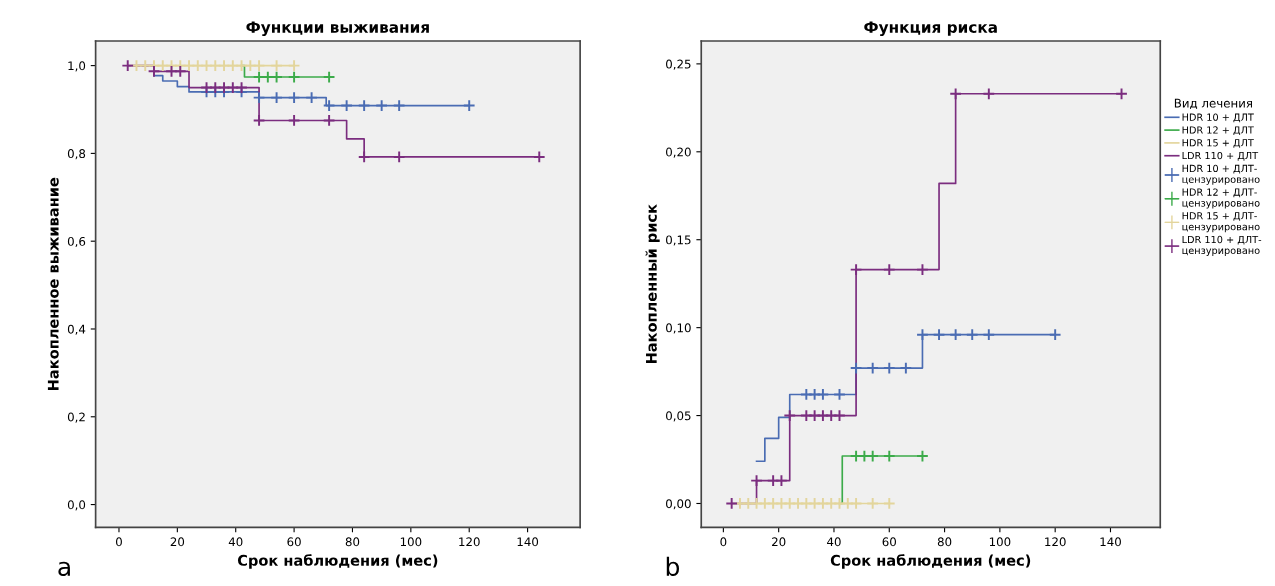 The width and height of the screenshot is (1275, 586). What do you see at coordinates (76, 154) in the screenshot?
I see `y-tick-label: 0,8` at bounding box center [76, 154].